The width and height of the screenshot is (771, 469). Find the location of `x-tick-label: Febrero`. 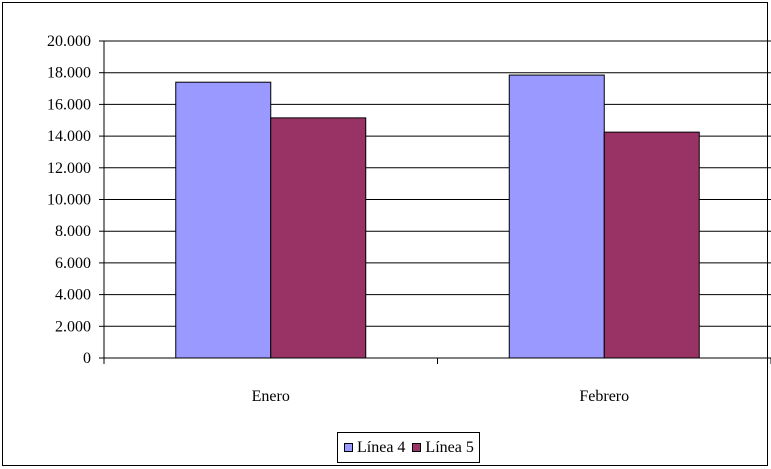

x-tick-label: Febrero is located at coordinates (604, 396).